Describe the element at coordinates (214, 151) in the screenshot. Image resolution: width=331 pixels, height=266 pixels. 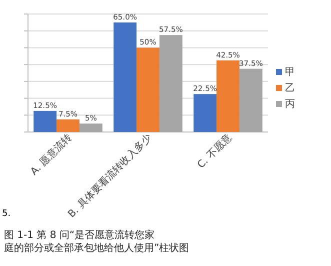
I see `x-tick-label: C. 不愿意` at that location.